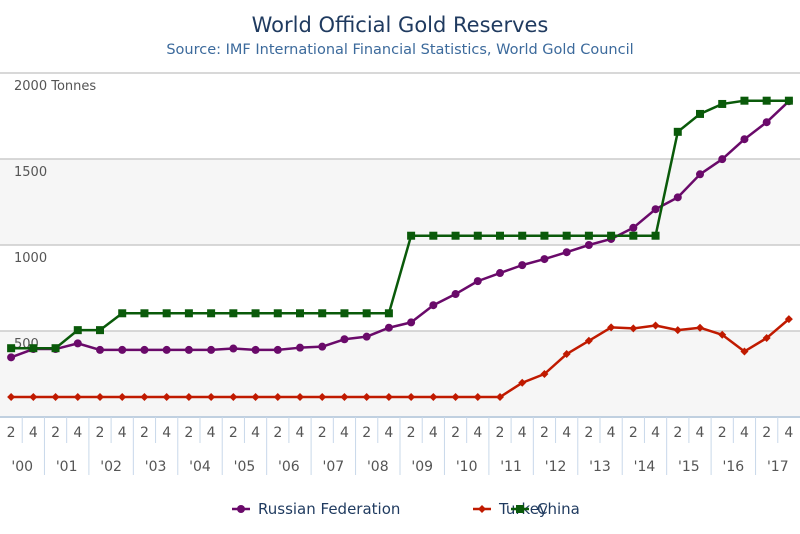 This screenshot has width=800, height=534. I want to click on year-label: '12, so click(556, 467).